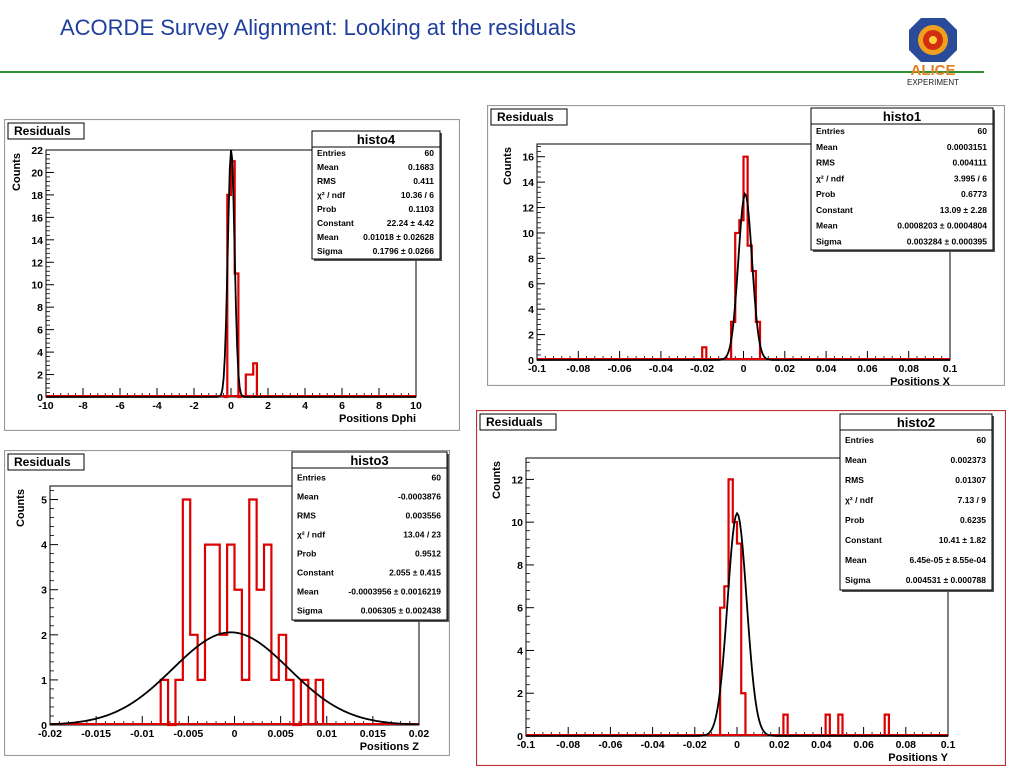  Describe the element at coordinates (974, 194) in the screenshot. I see `stats-value: 0.6773` at that location.